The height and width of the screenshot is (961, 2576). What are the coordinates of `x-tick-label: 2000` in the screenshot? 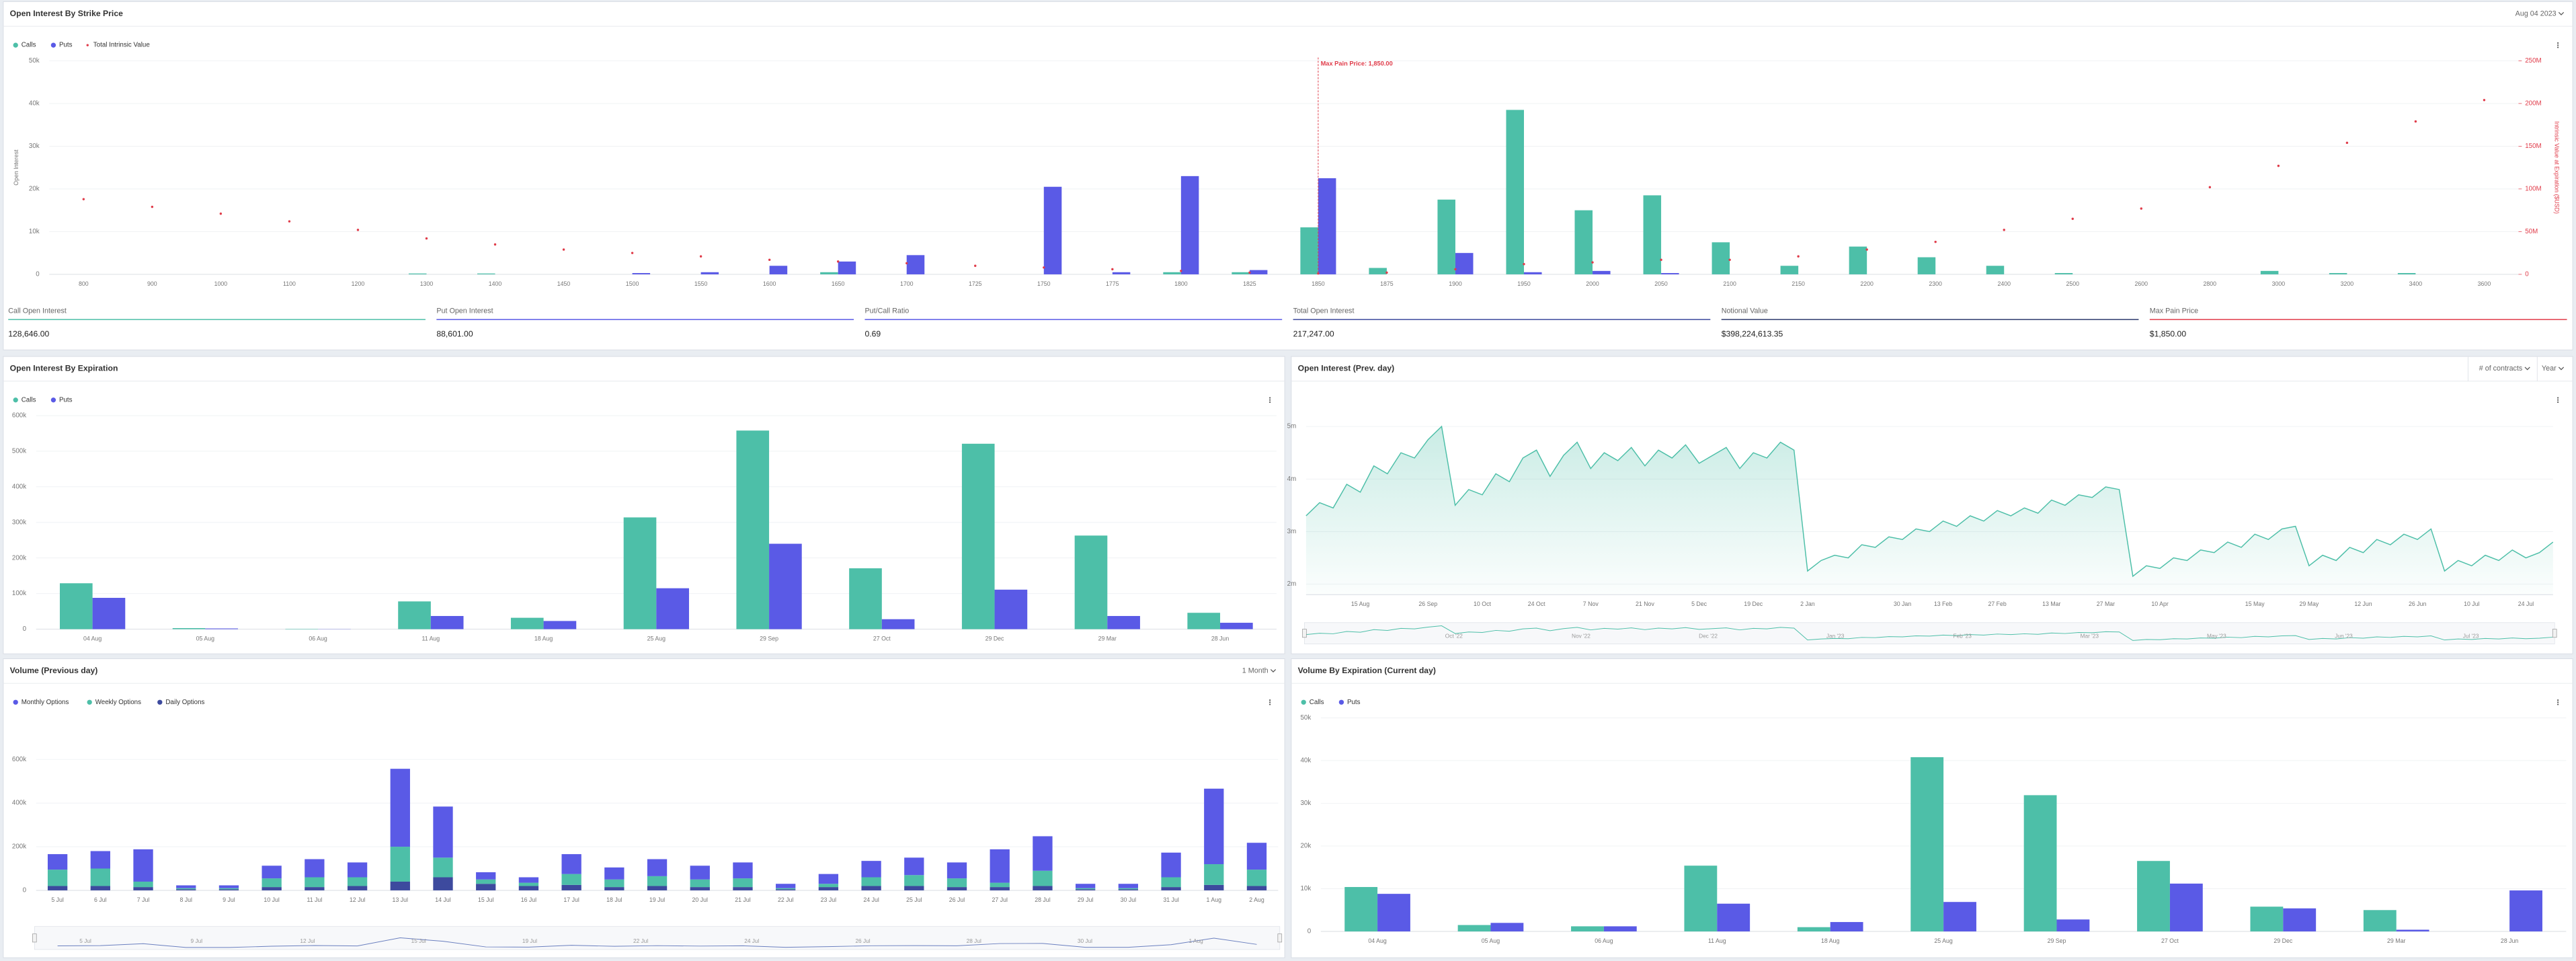 It's located at (1592, 283).